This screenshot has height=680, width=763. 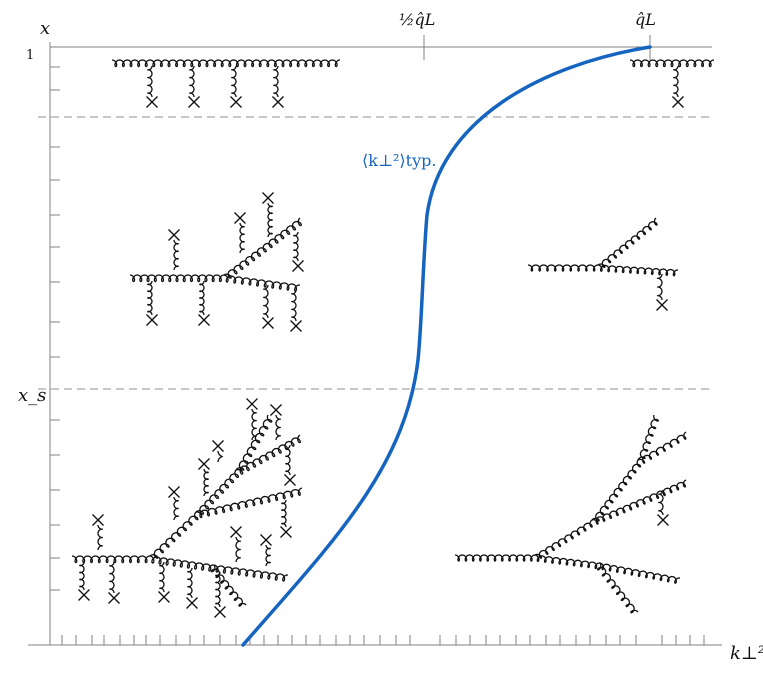 I want to click on y-axis-label: x, so click(x=45, y=28).